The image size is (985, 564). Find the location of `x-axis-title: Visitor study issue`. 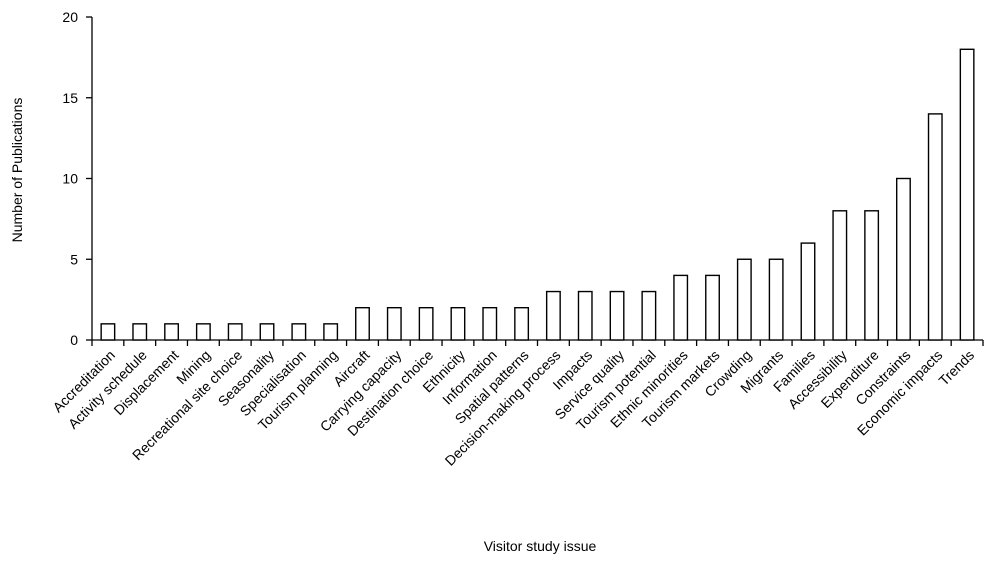

x-axis-title: Visitor study issue is located at coordinates (540, 546).